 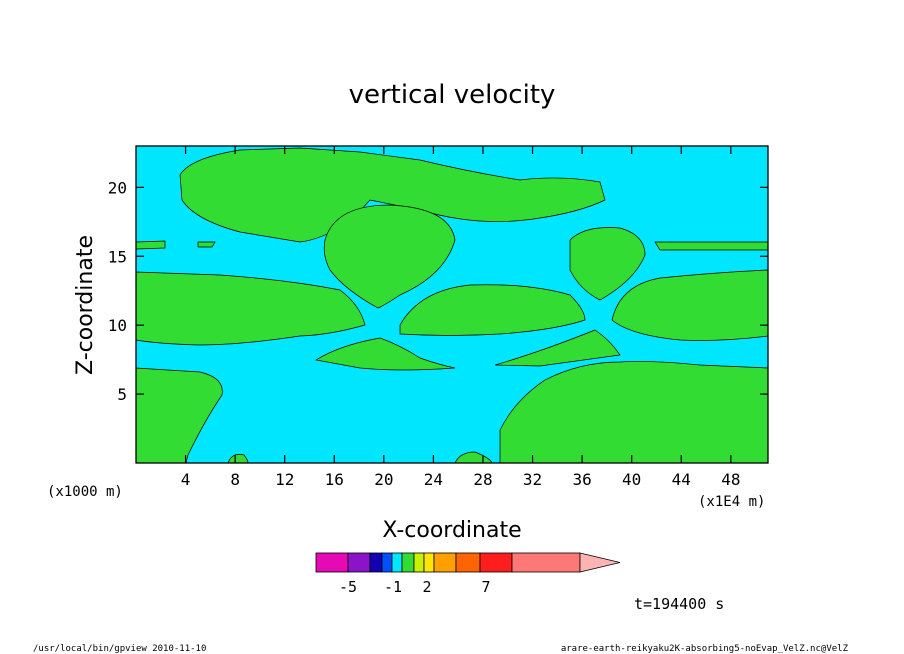 I want to click on x-unit-left: (x1000 m), so click(x=85, y=492).